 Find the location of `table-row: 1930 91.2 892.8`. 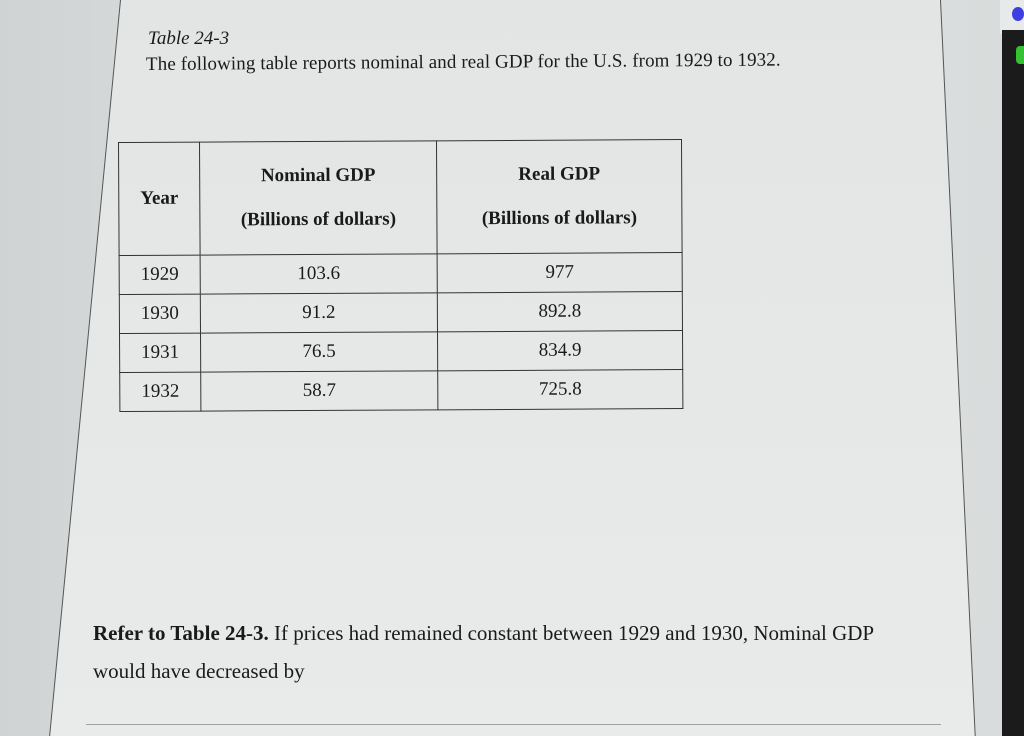

table-row: 1930 91.2 892.8 is located at coordinates (401, 312).